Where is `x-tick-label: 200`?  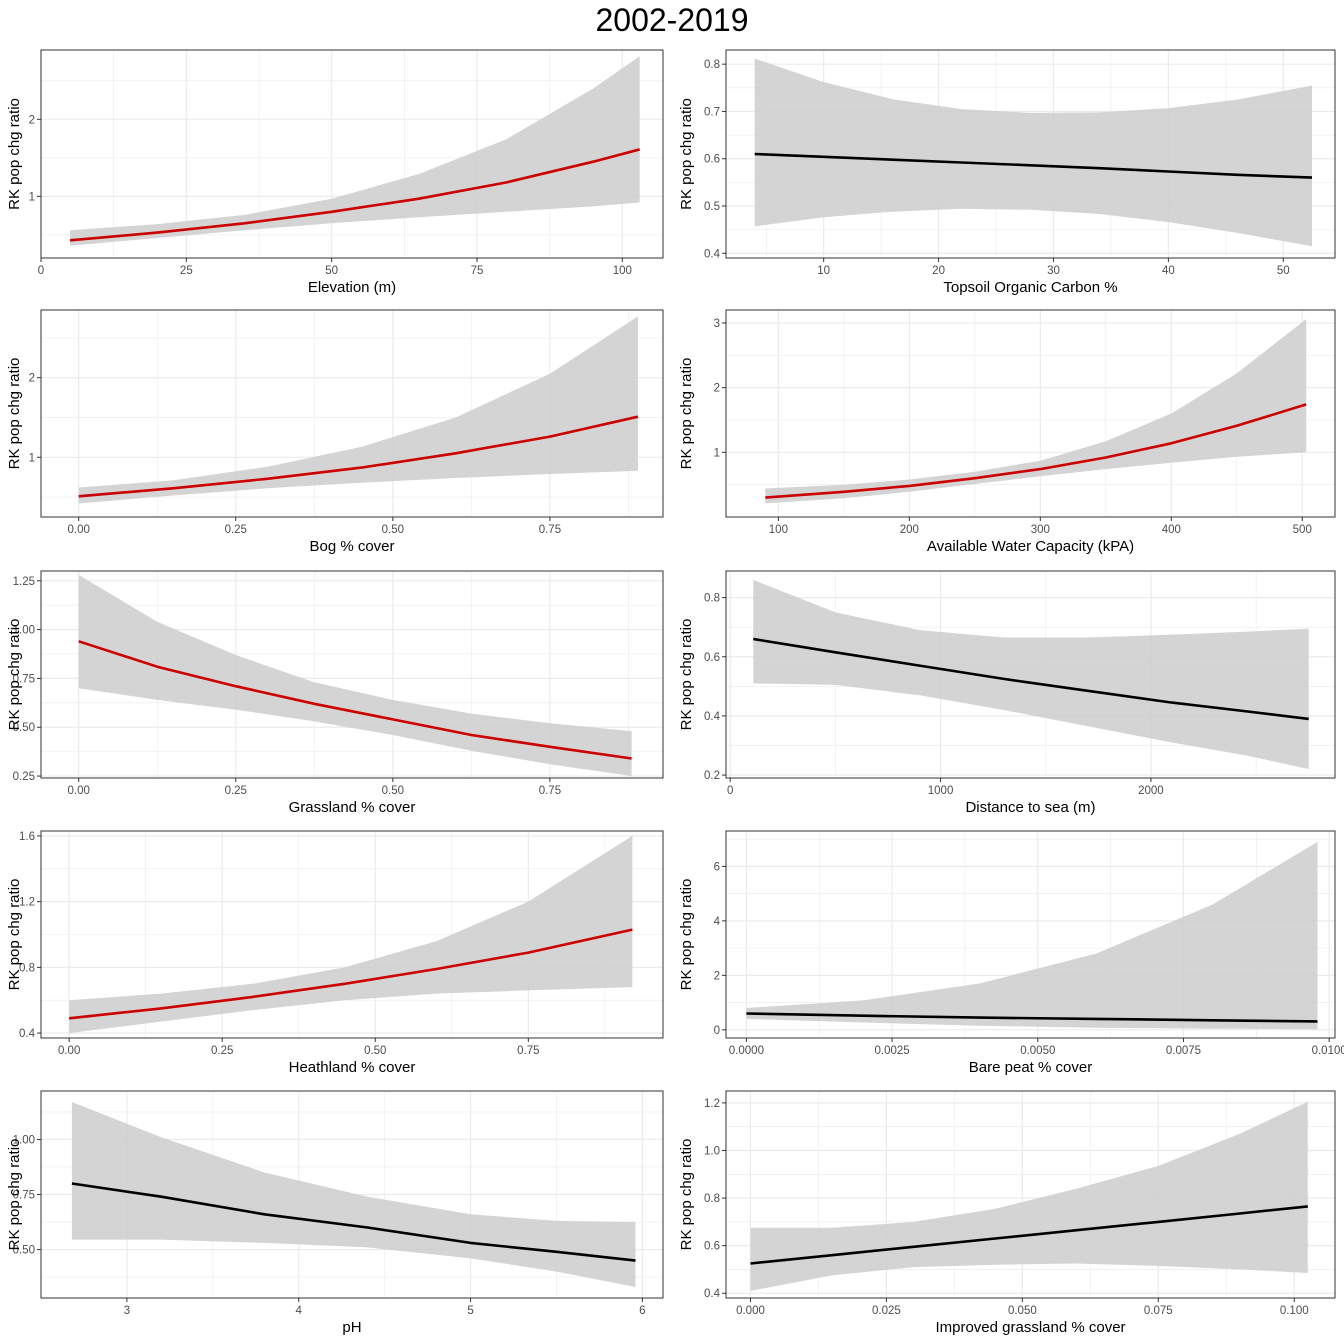 x-tick-label: 200 is located at coordinates (909, 530).